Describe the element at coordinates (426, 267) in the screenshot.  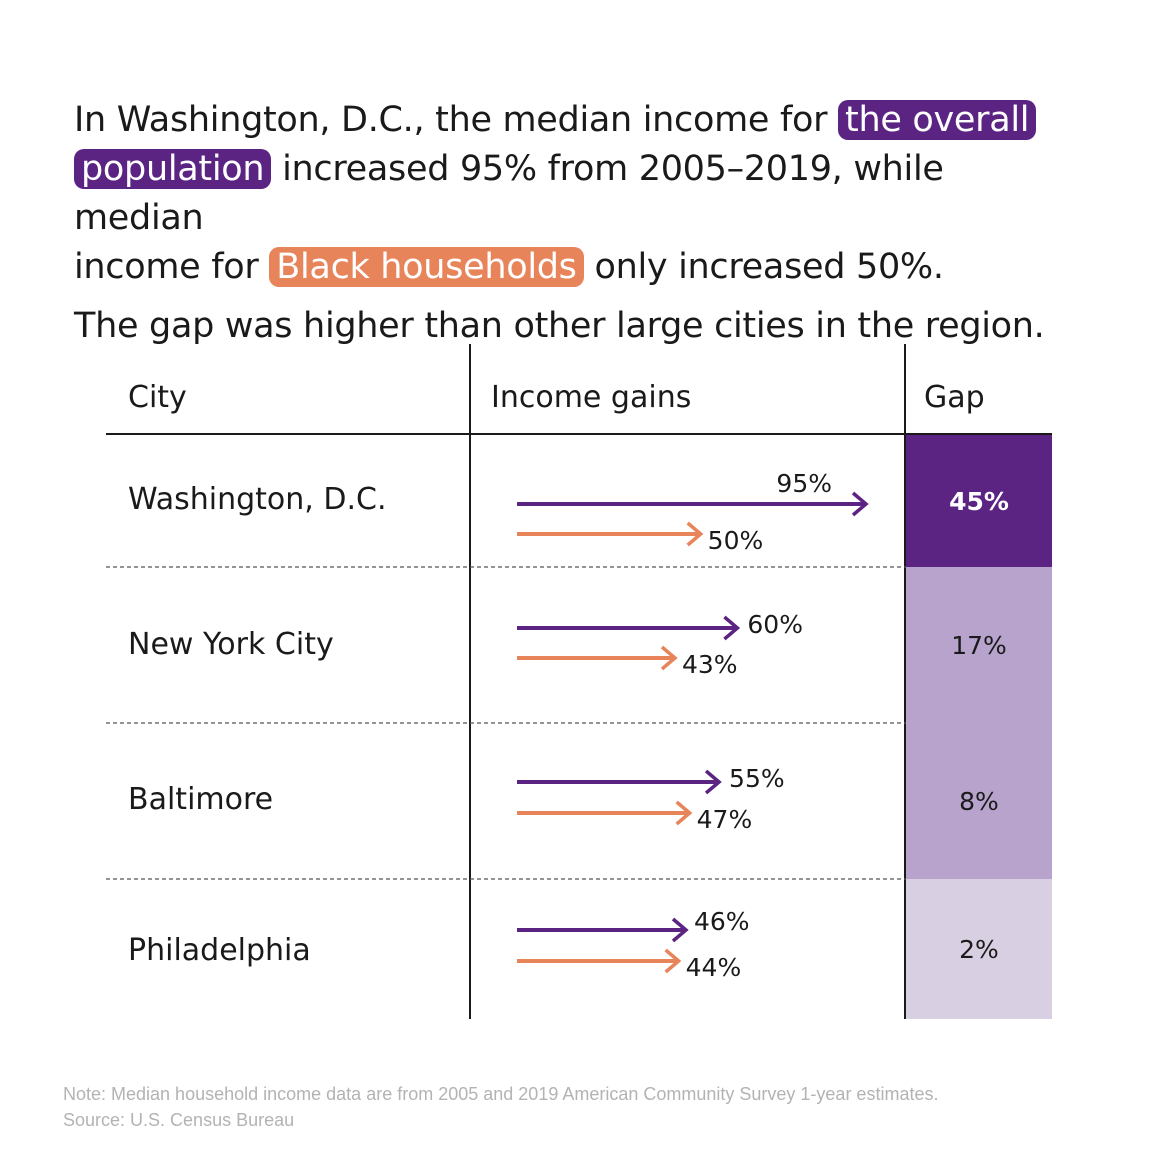
I see `highlight-black-households: Black households` at that location.